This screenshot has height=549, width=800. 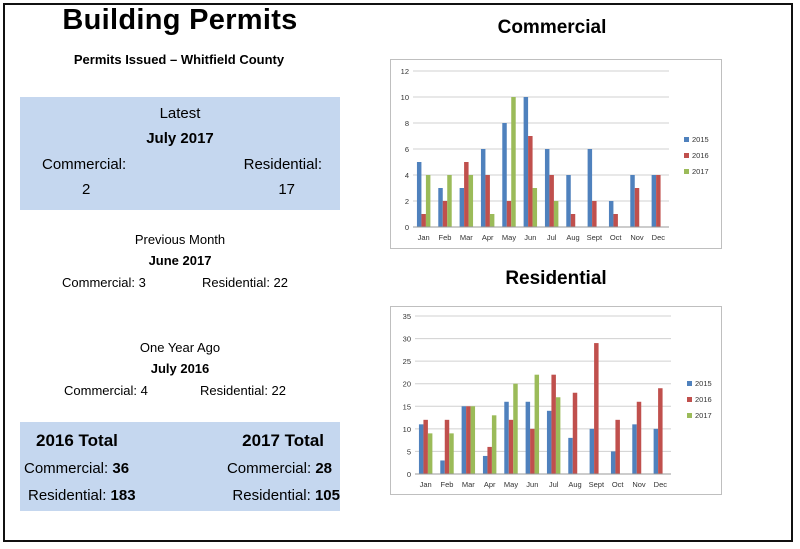 I want to click on total-2016-residential: Residential: 183, so click(x=82, y=495).